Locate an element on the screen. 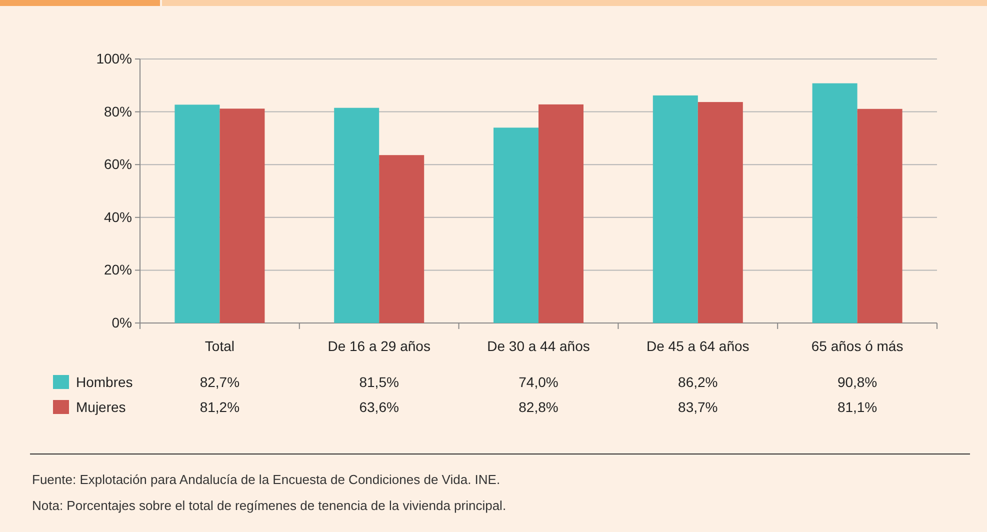  data-label: 83,7% is located at coordinates (698, 407).